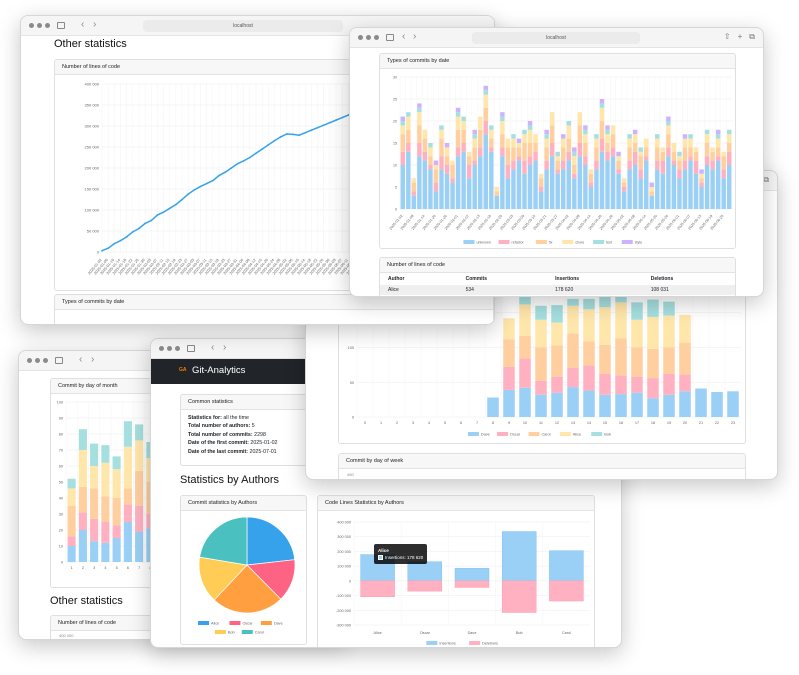 The width and height of the screenshot is (799, 675). I want to click on column-header: Insertions, so click(567, 279).